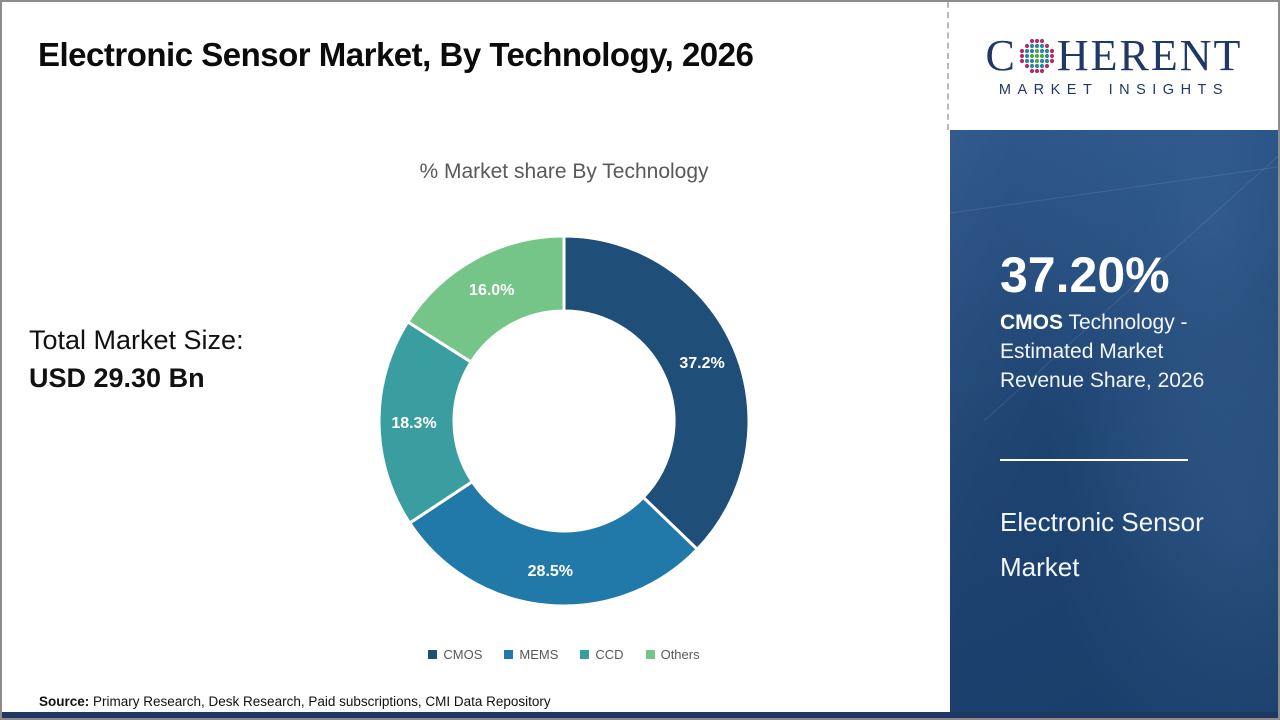 The image size is (1280, 720). I want to click on legend-item-others: Others, so click(672, 654).